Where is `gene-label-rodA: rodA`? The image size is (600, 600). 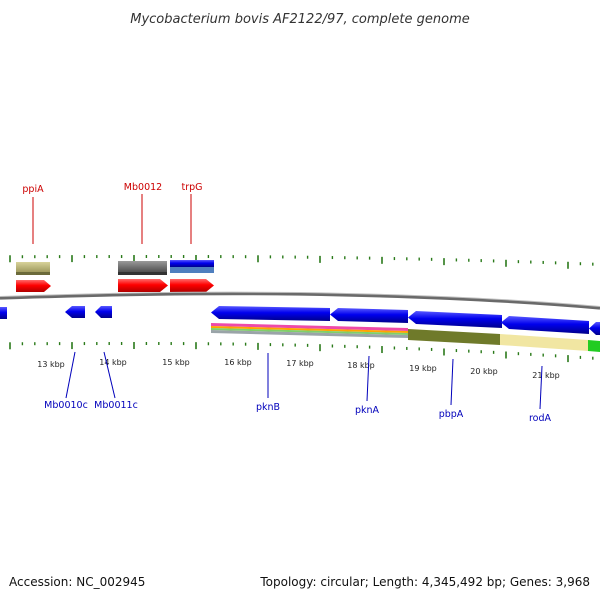
gene-label-rodA: rodA is located at coordinates (540, 418).